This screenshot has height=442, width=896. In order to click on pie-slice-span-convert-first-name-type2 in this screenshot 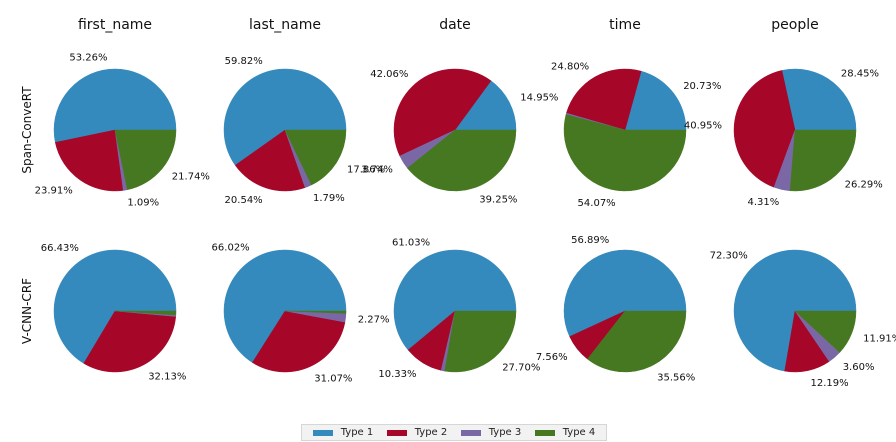, I will do `click(89, 160)`.